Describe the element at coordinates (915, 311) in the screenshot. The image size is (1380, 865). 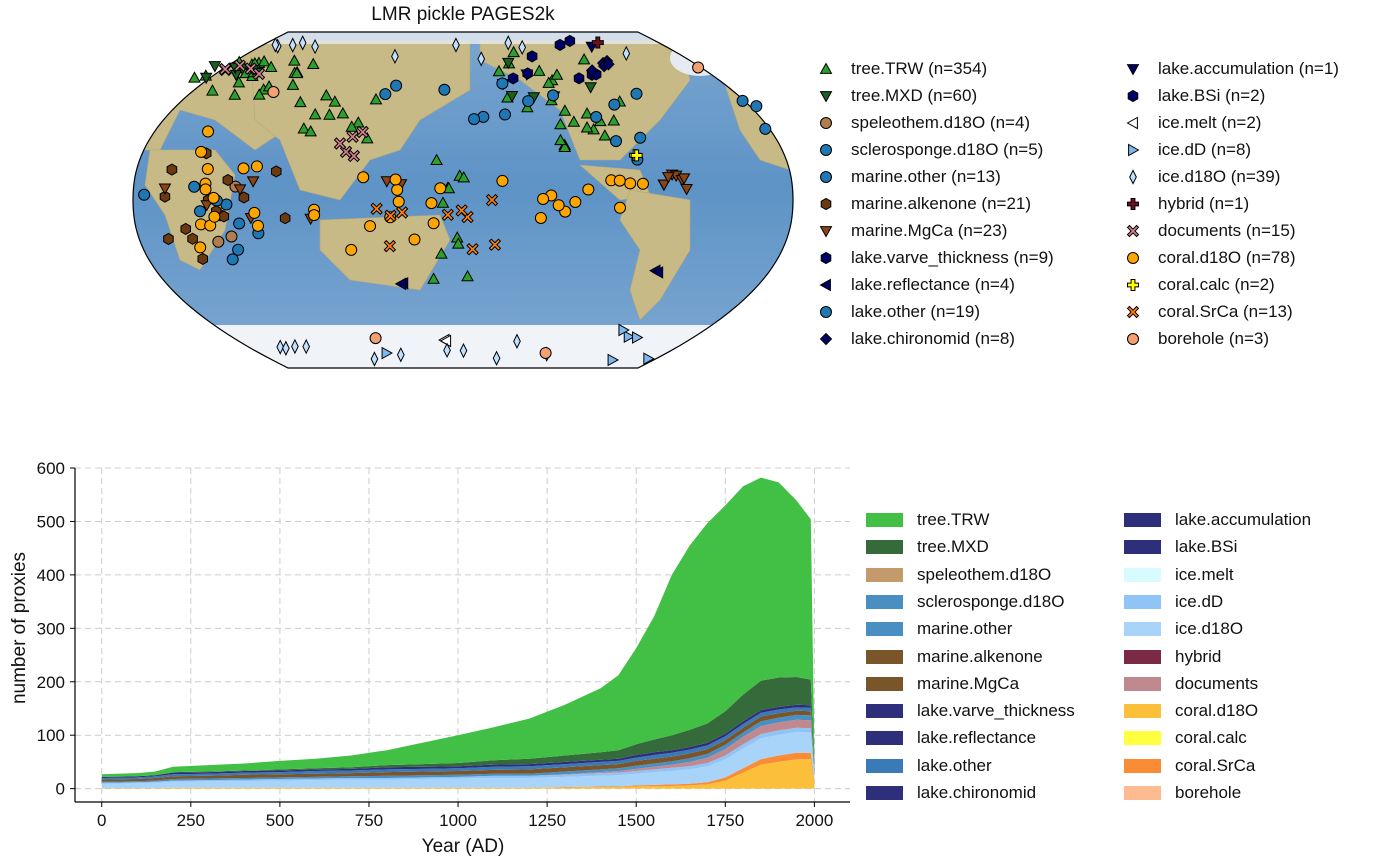
I see `map-legend-label: lake.other (n=19)` at that location.